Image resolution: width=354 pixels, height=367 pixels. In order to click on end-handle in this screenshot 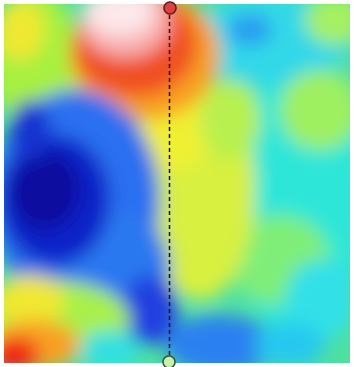, I will do `click(169, 361)`.